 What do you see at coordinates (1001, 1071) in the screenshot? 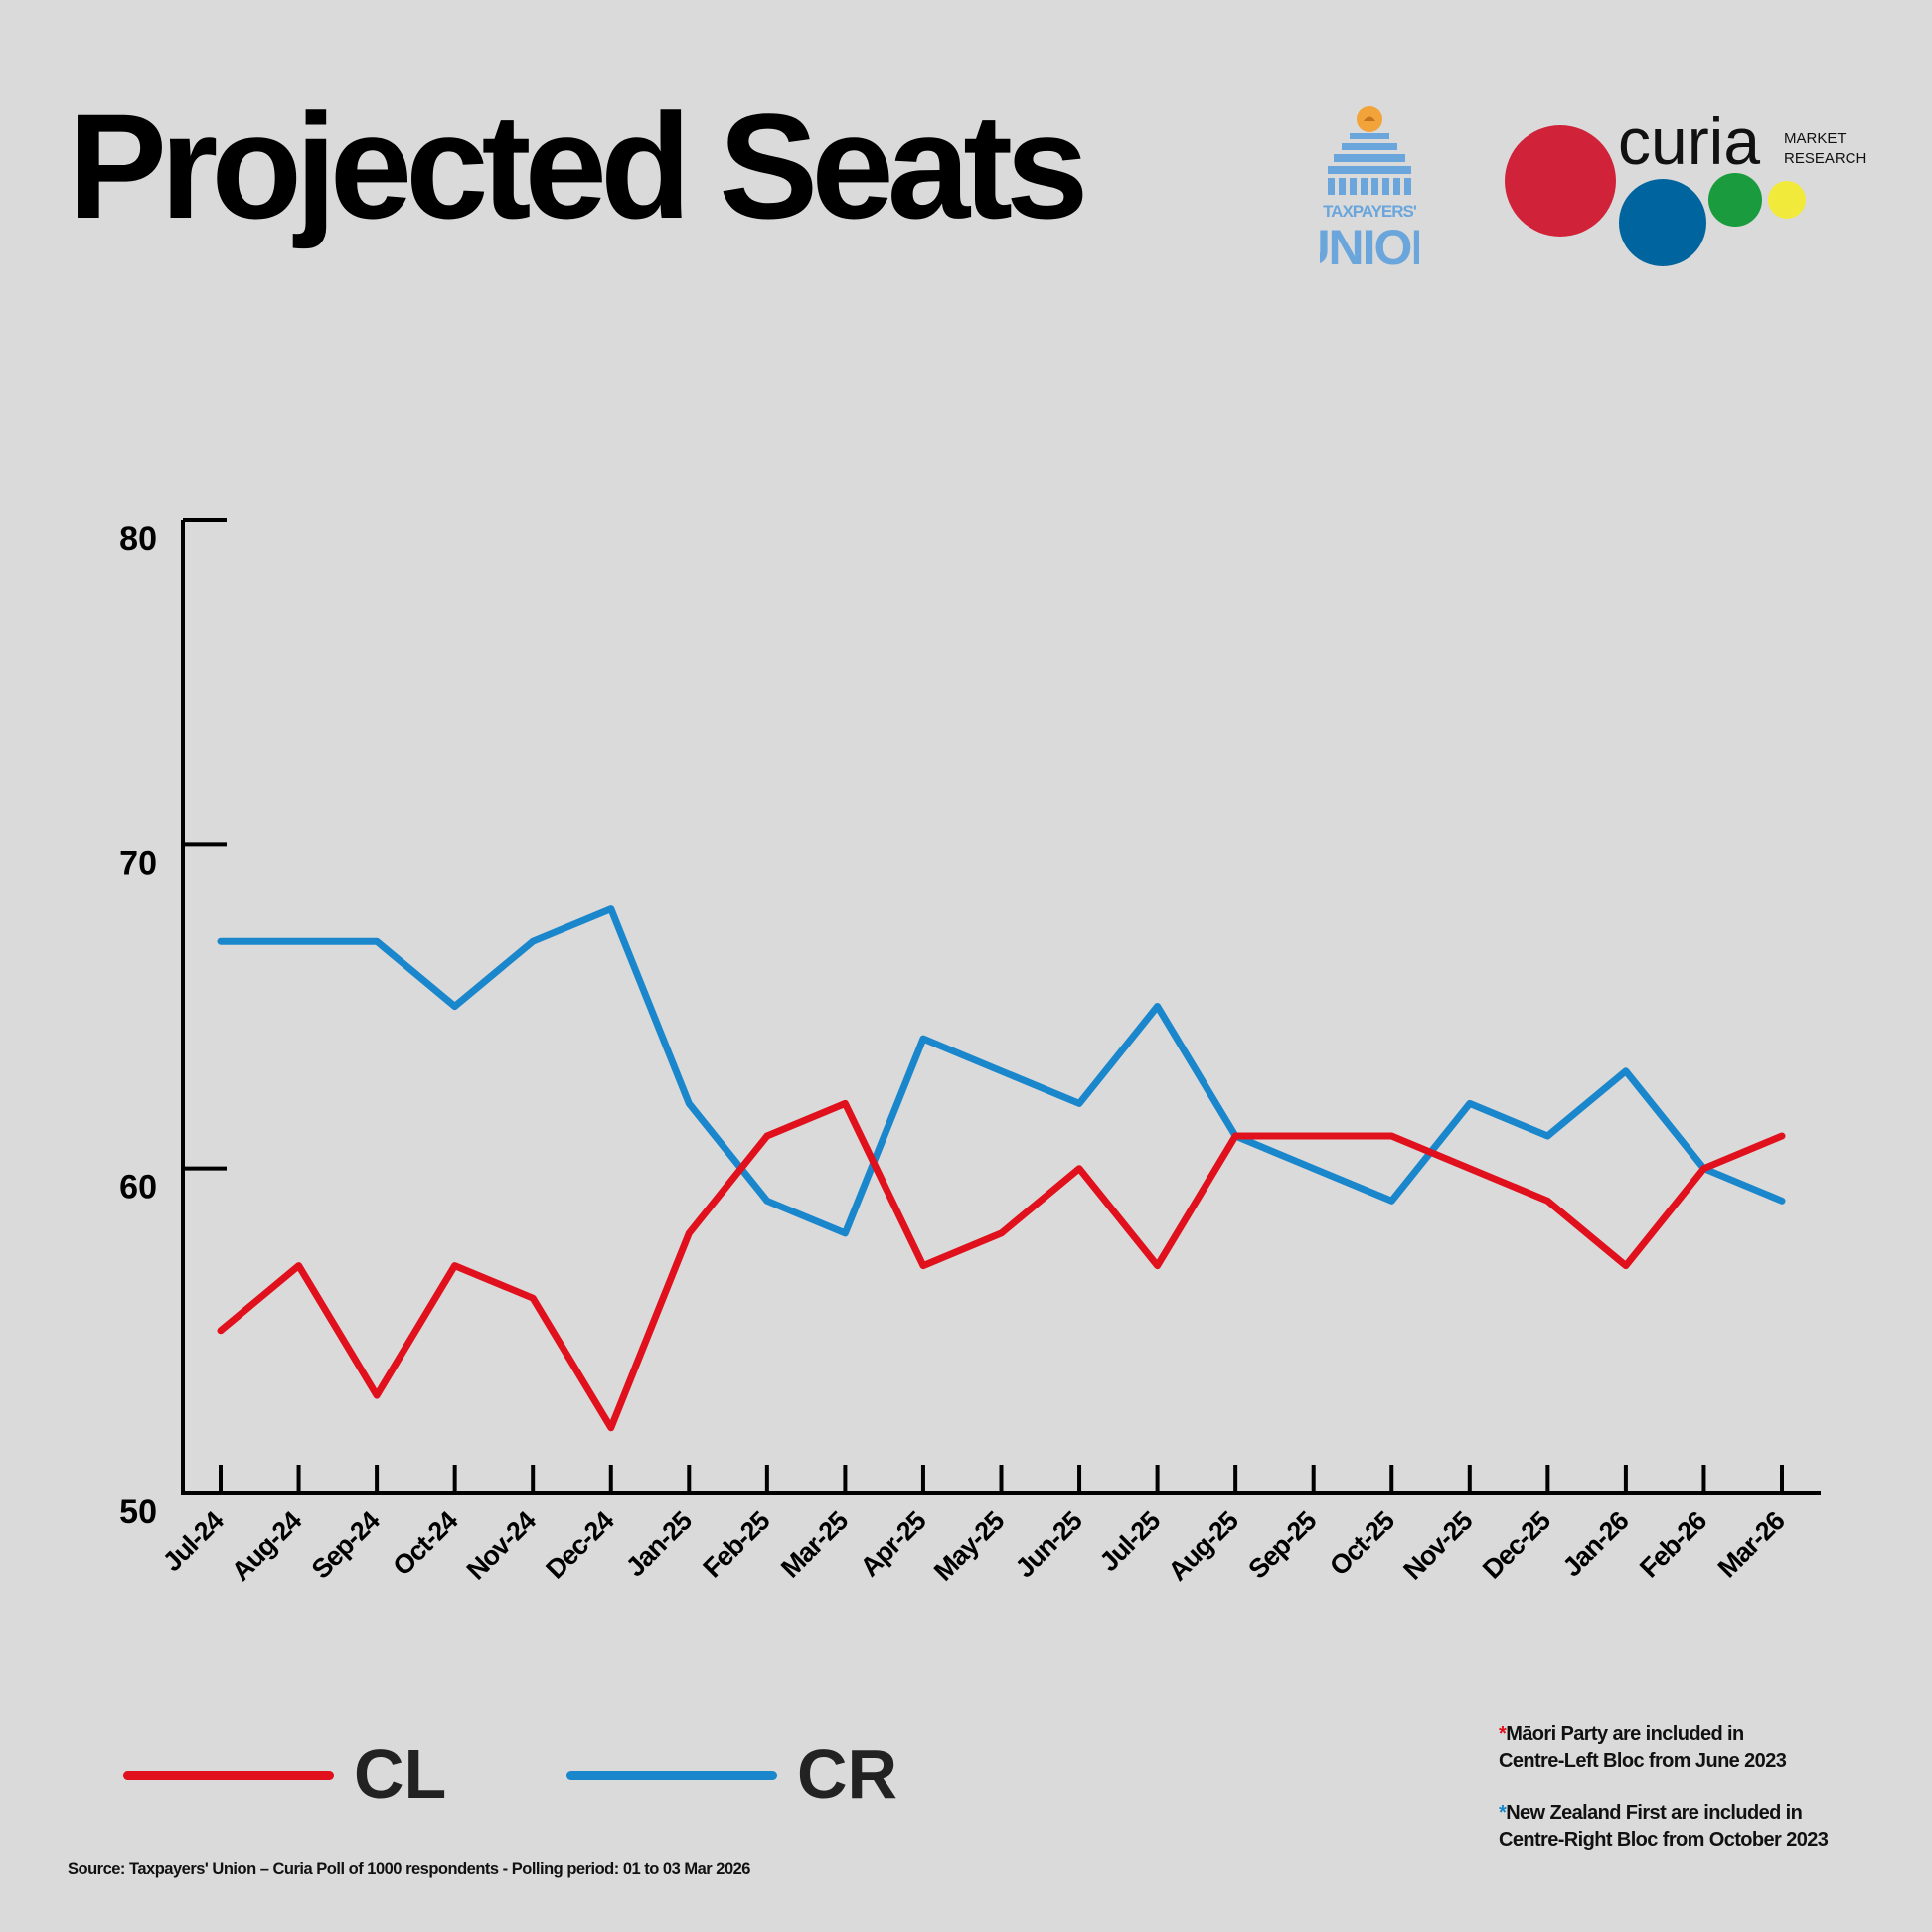
I see `series-line-cr` at bounding box center [1001, 1071].